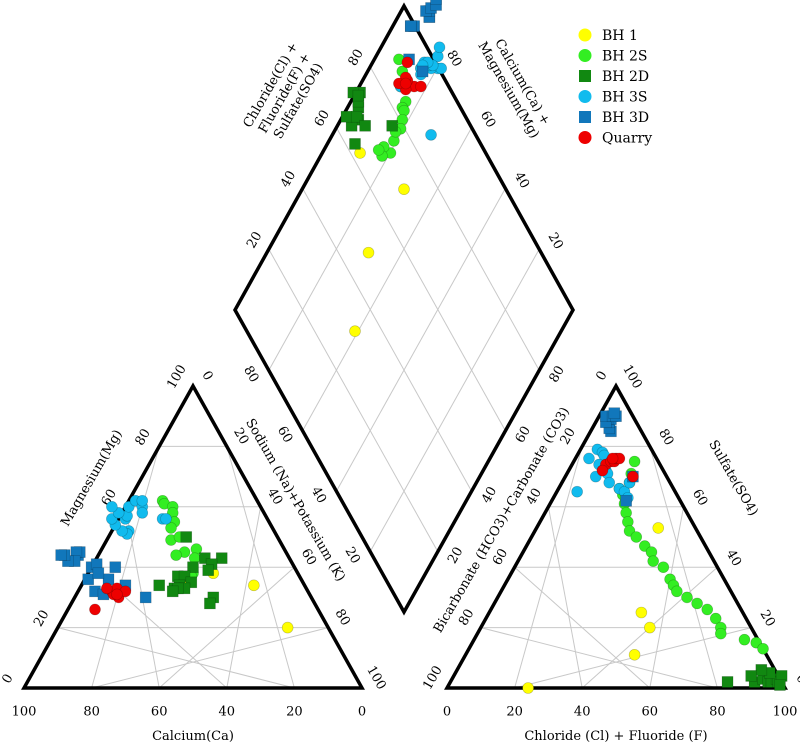 The height and width of the screenshot is (749, 800). Describe the element at coordinates (285, 93) in the screenshot. I see `diamond-left-label: Chloride(Cl) +Fluoride(F) +Sulfate(SO4)` at that location.